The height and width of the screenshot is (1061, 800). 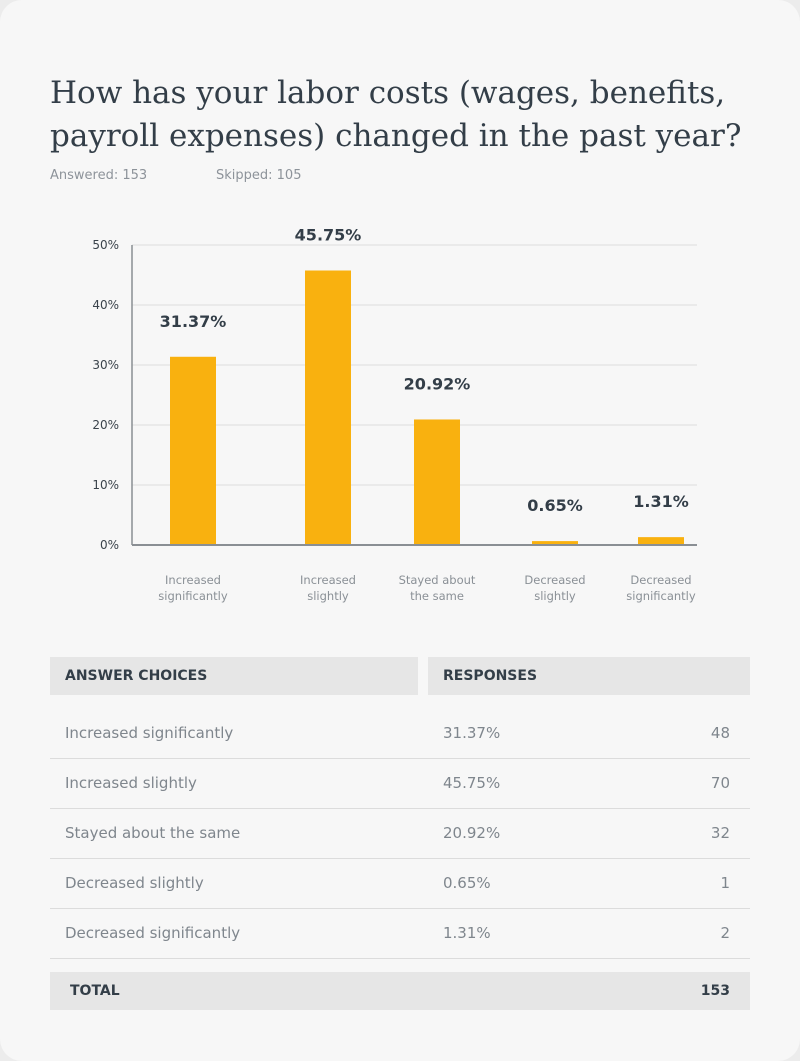 I want to click on total-value: 153, so click(x=715, y=991).